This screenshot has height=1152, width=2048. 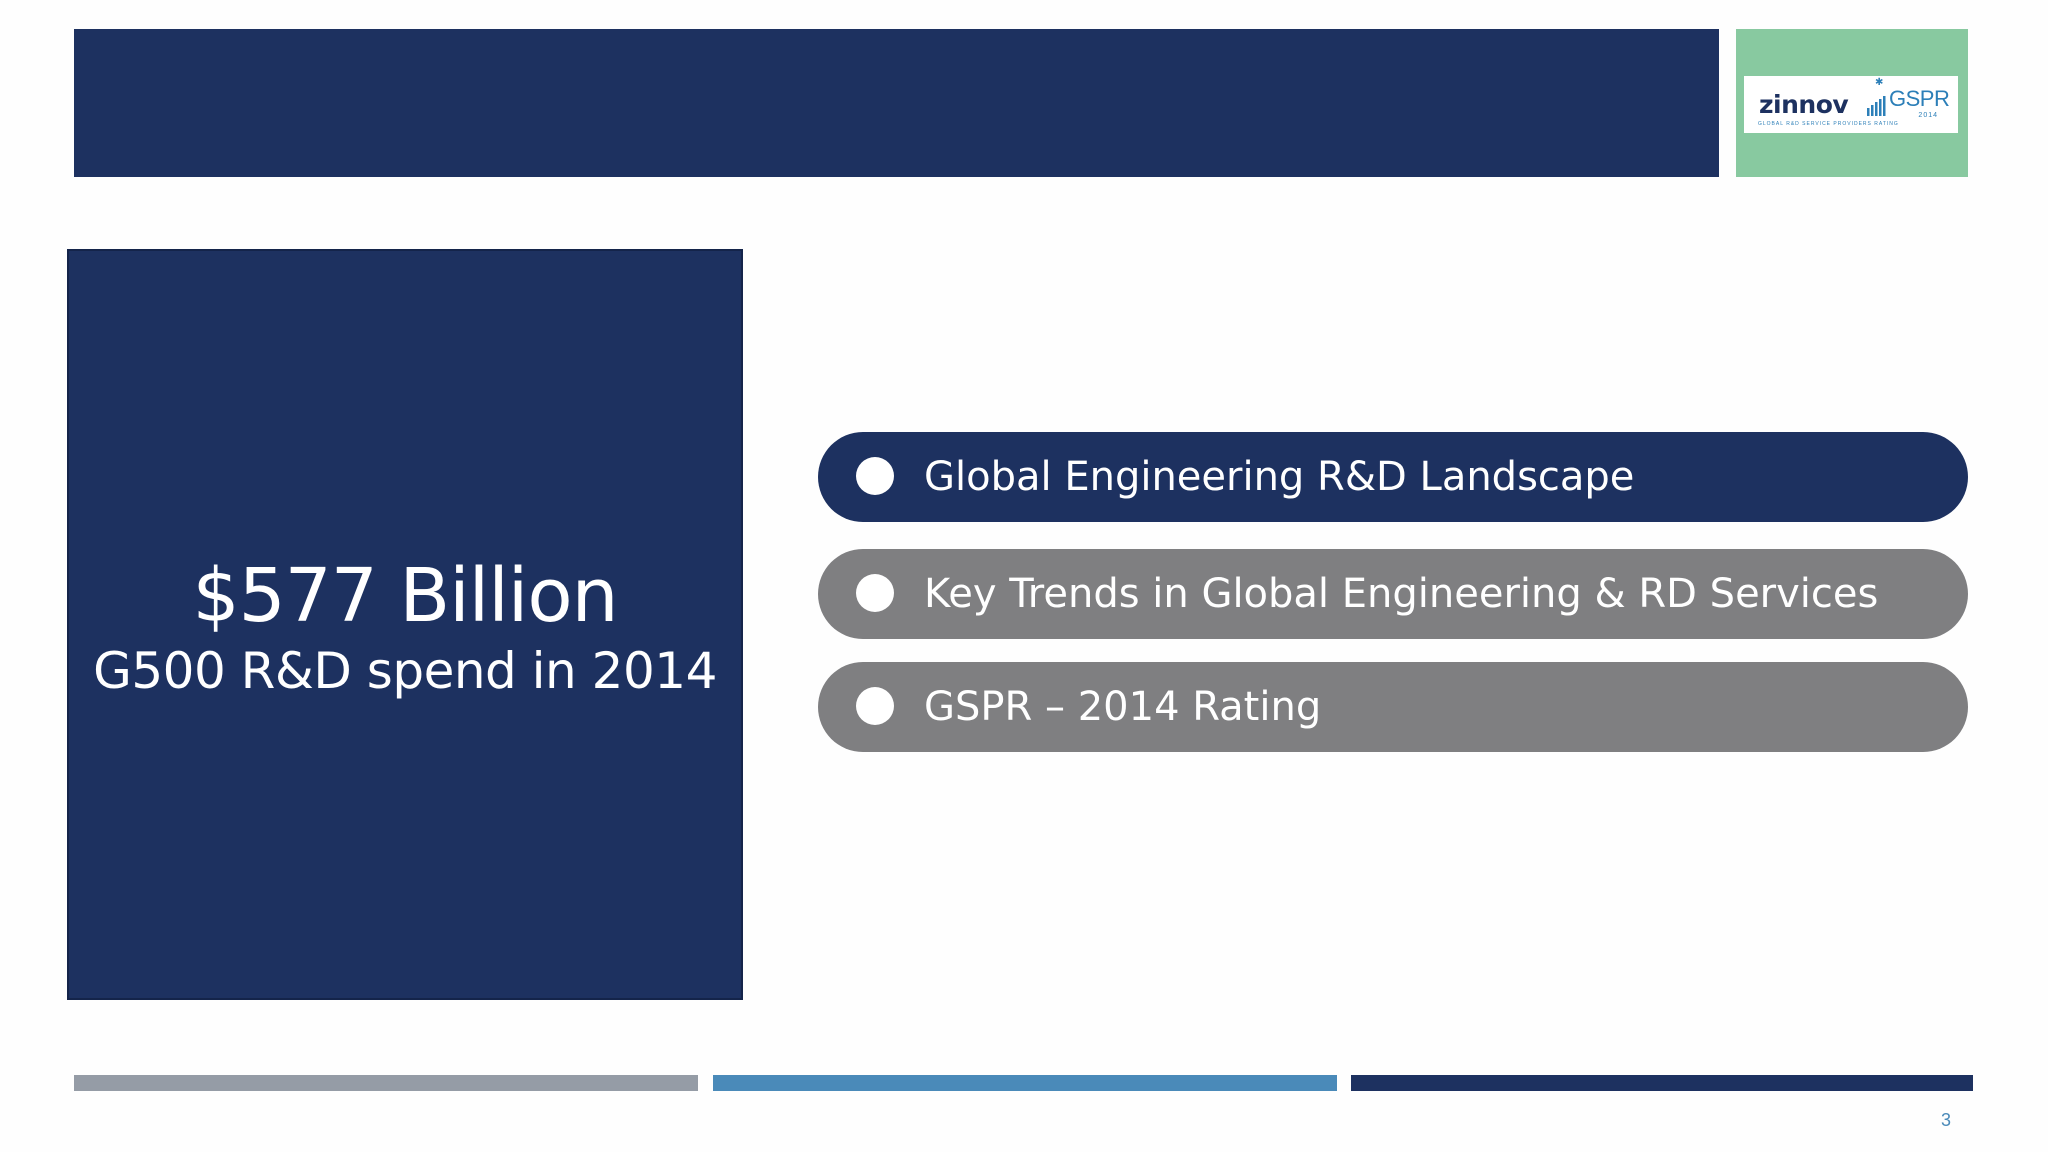 What do you see at coordinates (1919, 98) in the screenshot?
I see `logo-product-text: GSPR` at bounding box center [1919, 98].